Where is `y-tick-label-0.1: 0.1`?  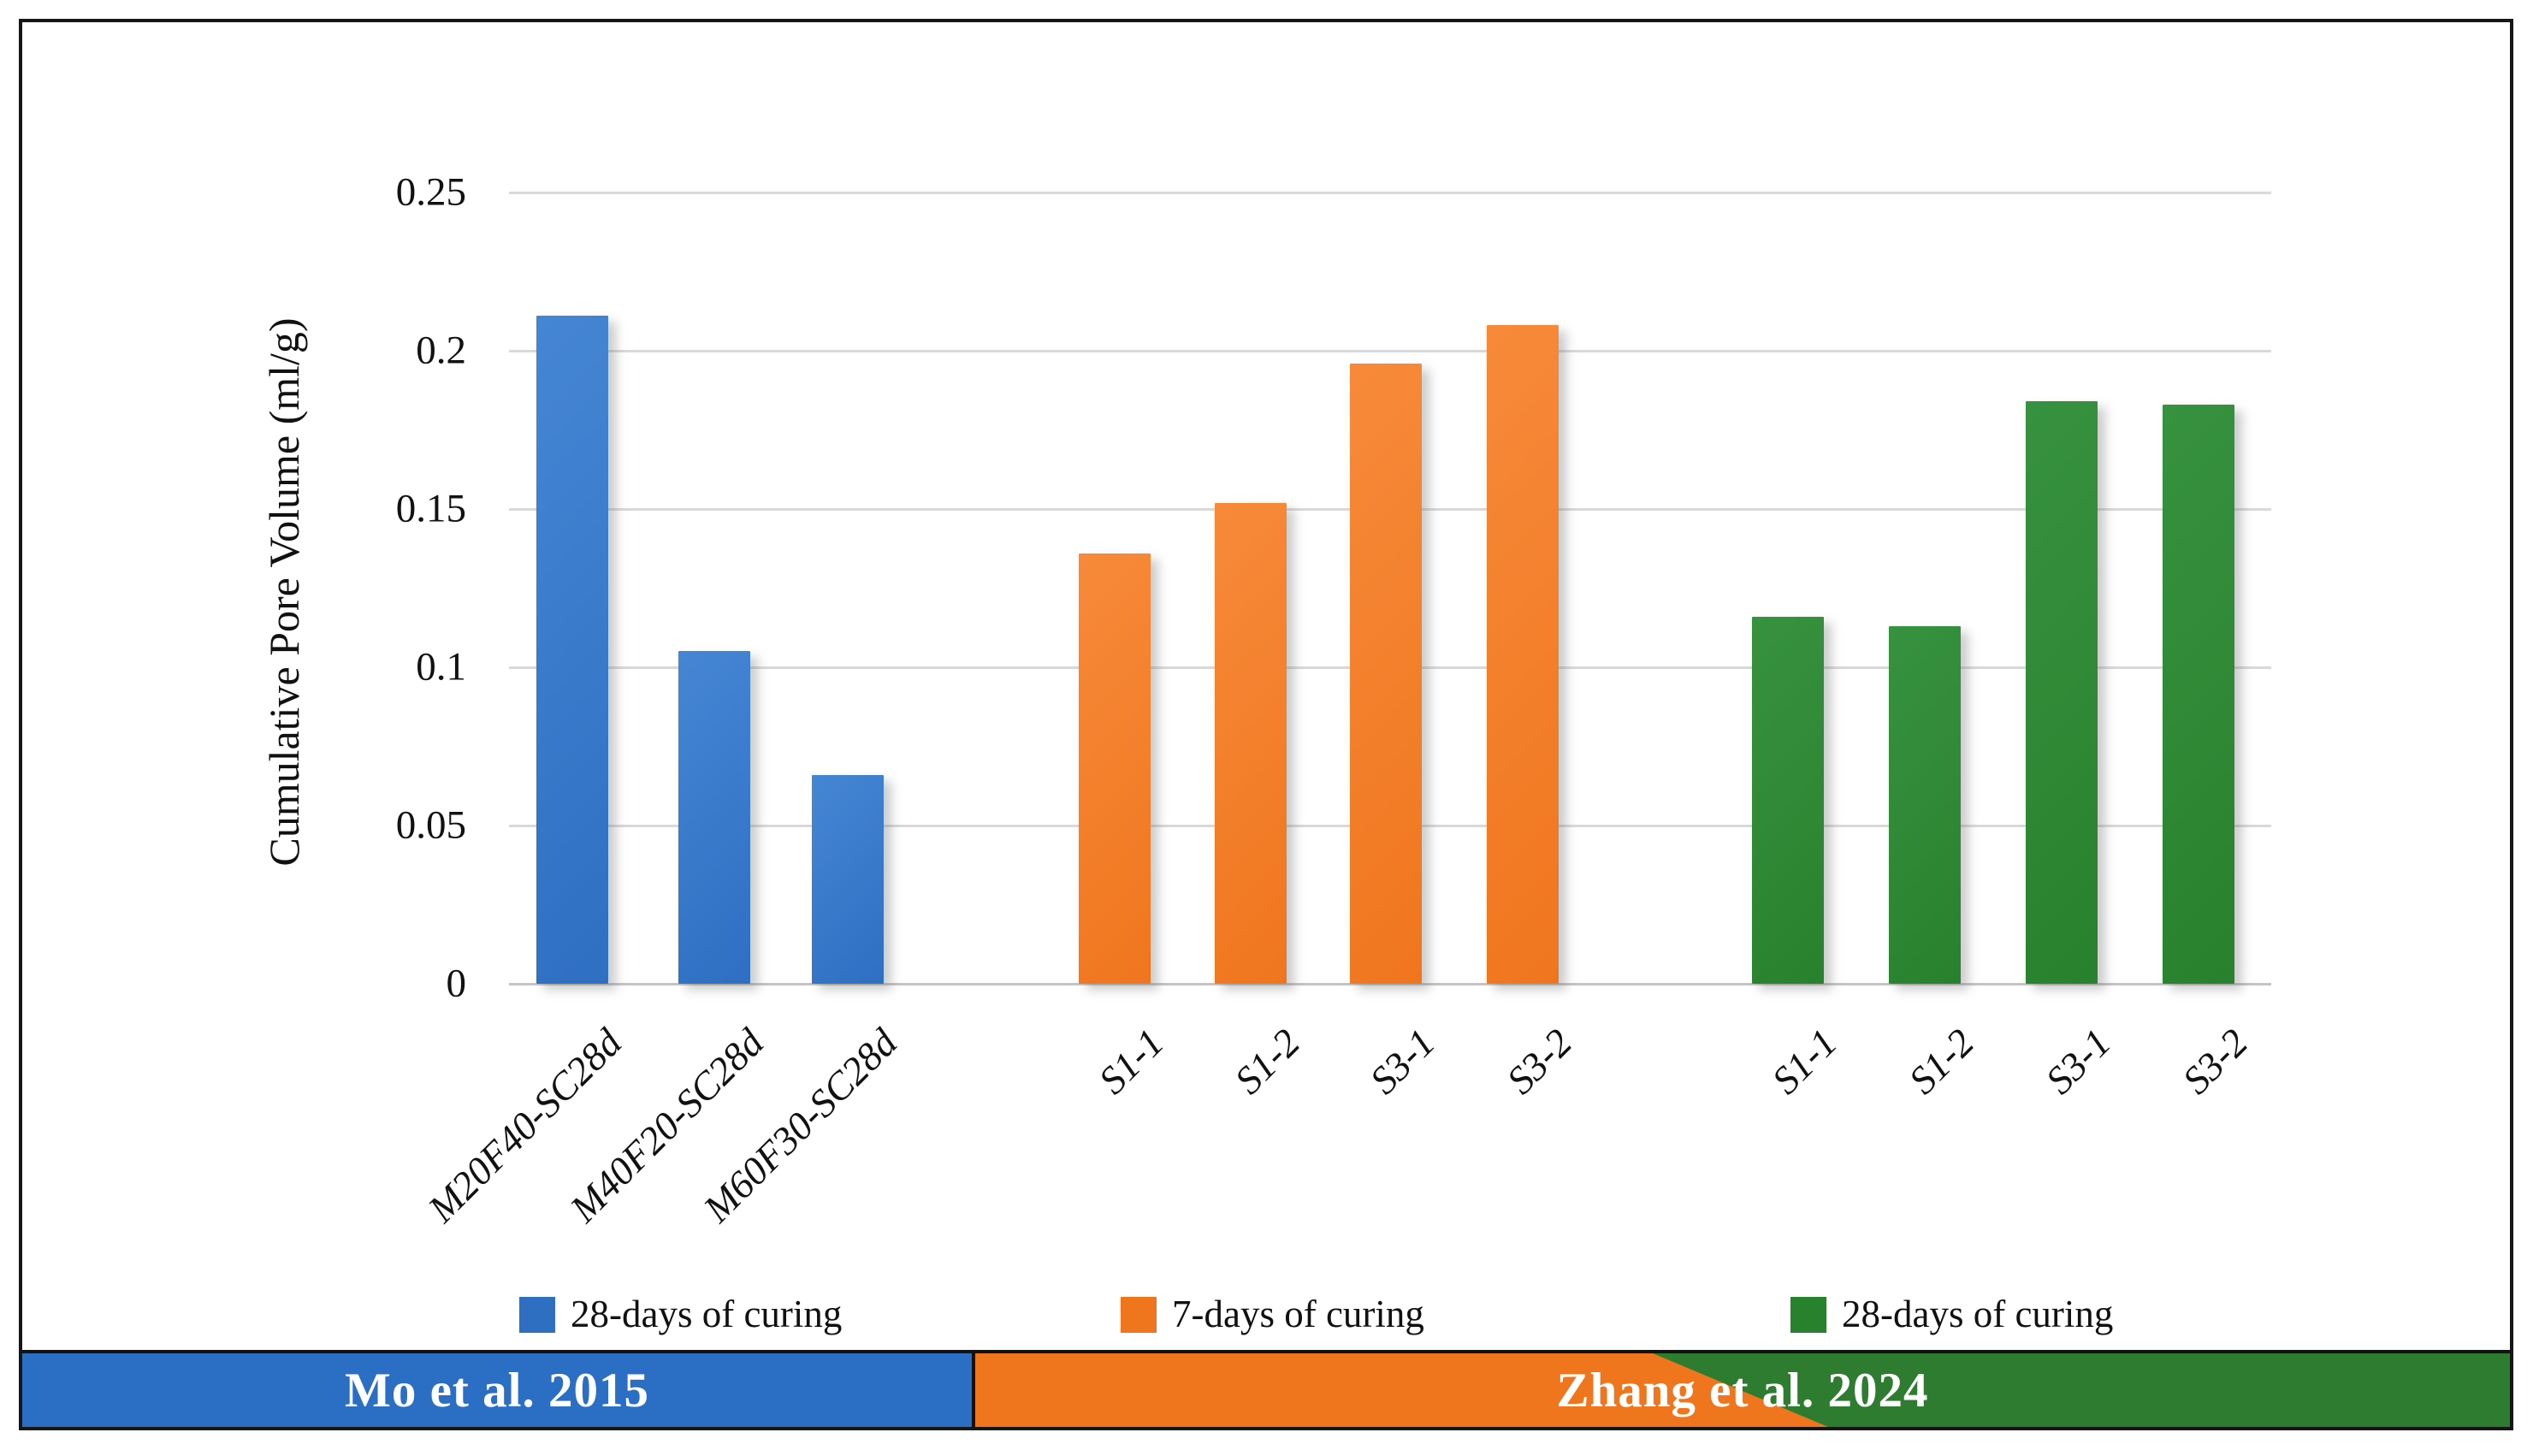 y-tick-label-0.1: 0.1 is located at coordinates (441, 667).